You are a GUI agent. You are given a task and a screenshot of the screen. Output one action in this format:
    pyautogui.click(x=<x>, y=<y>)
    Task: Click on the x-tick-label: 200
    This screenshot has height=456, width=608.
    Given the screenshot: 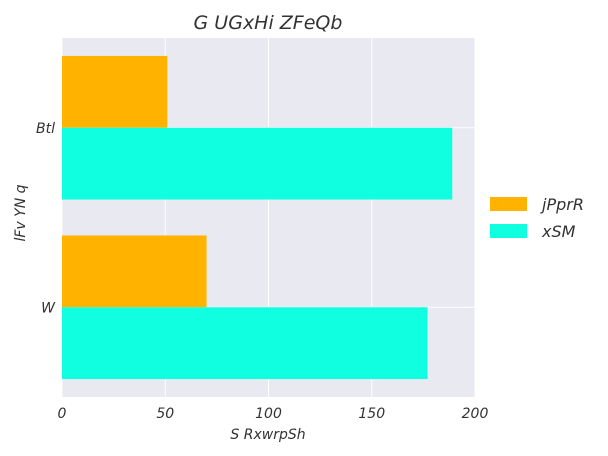 What is the action you would take?
    pyautogui.click(x=475, y=414)
    